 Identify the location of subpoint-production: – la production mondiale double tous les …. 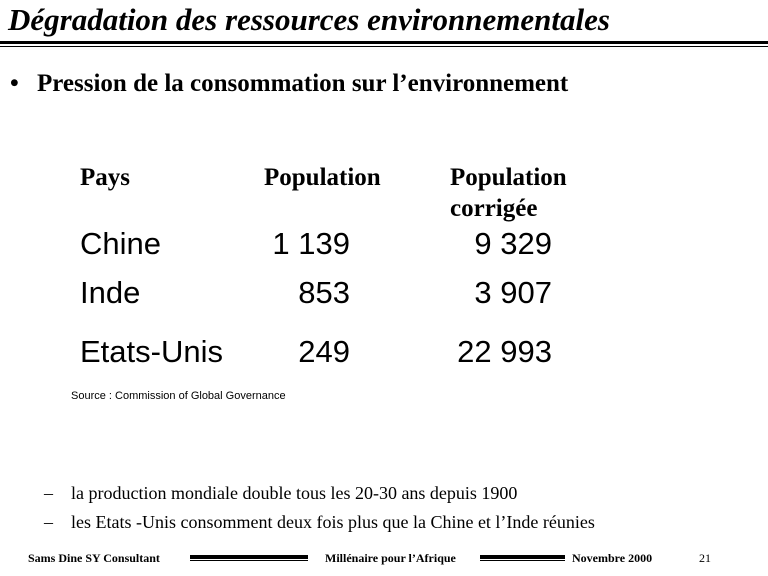
(280, 493).